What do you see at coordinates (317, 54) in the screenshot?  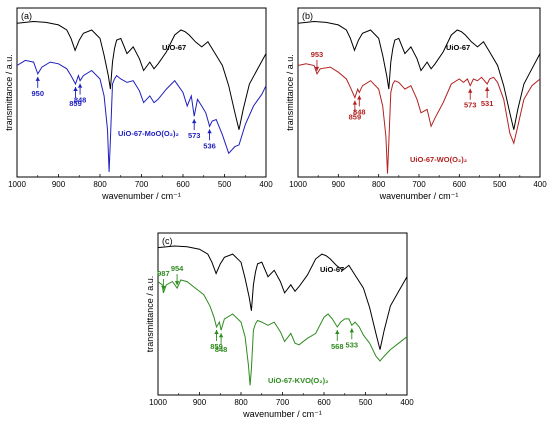 I see `peak-label: 953` at bounding box center [317, 54].